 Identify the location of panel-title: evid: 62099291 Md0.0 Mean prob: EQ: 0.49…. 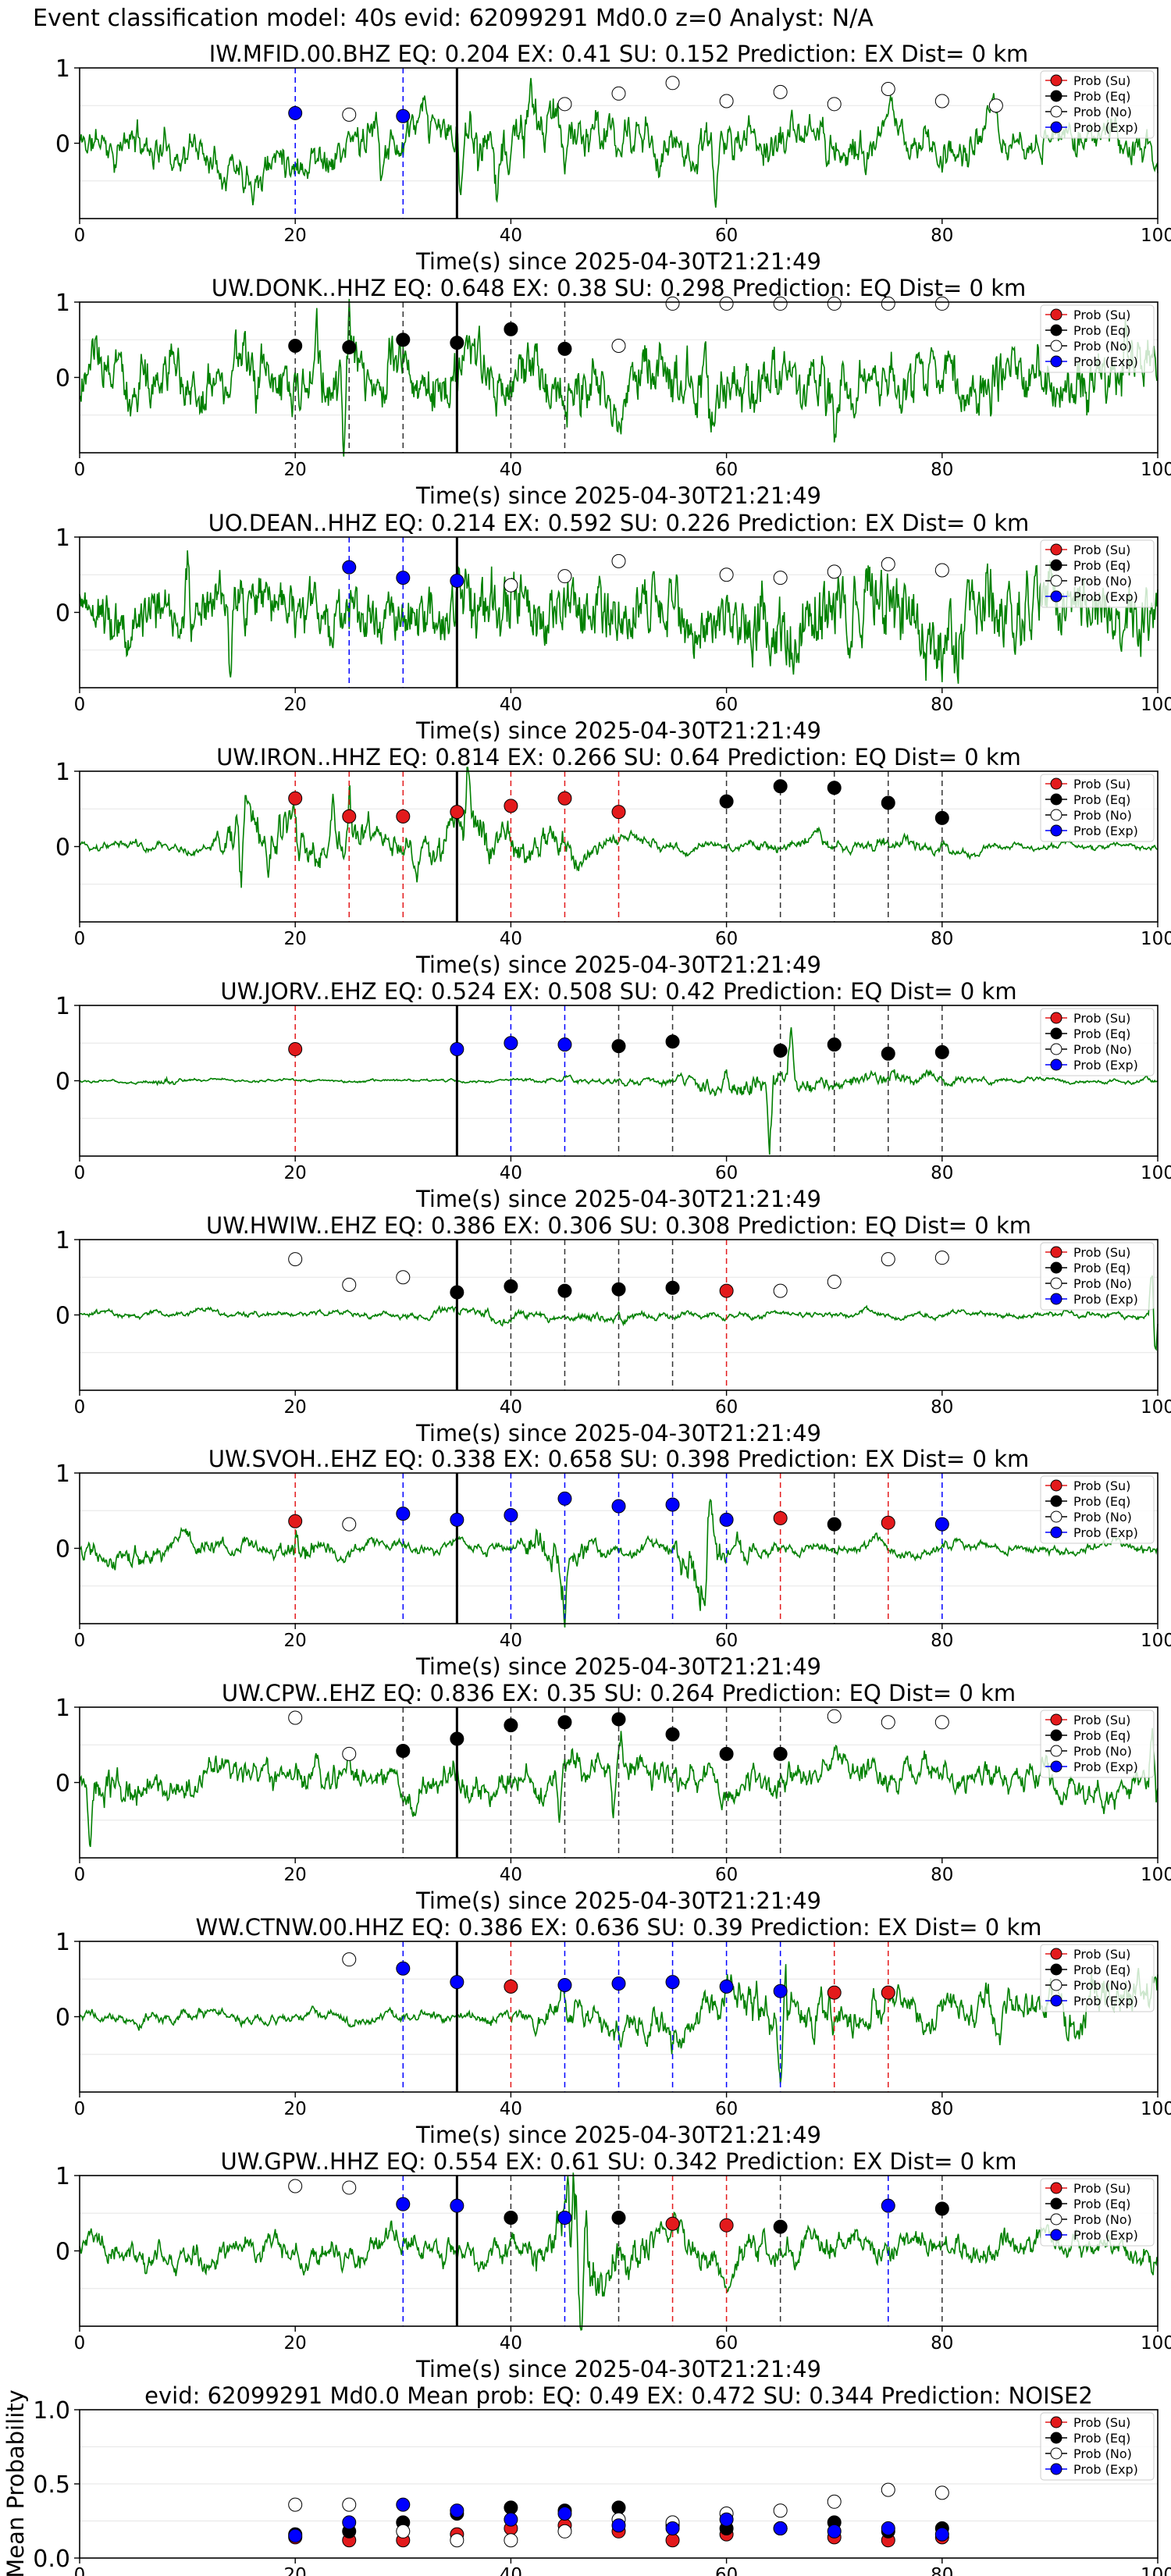
(618, 2395).